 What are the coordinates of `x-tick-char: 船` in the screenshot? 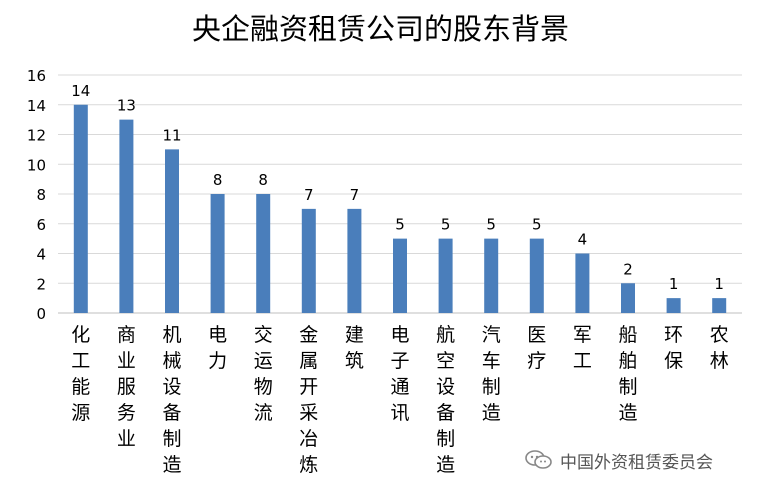 It's located at (627, 335).